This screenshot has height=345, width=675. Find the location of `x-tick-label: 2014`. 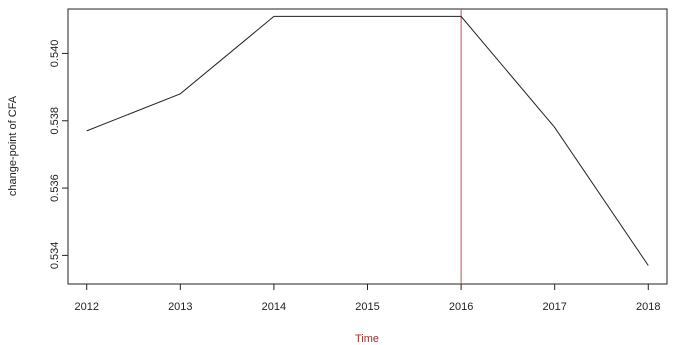

x-tick-label: 2014 is located at coordinates (274, 307).